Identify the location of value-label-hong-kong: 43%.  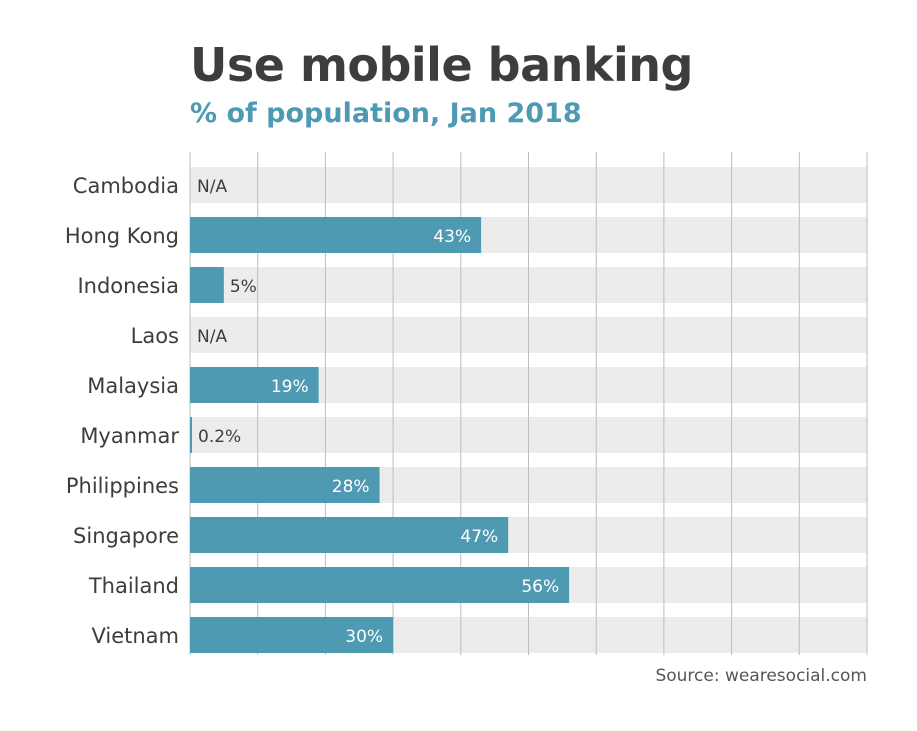
(452, 237).